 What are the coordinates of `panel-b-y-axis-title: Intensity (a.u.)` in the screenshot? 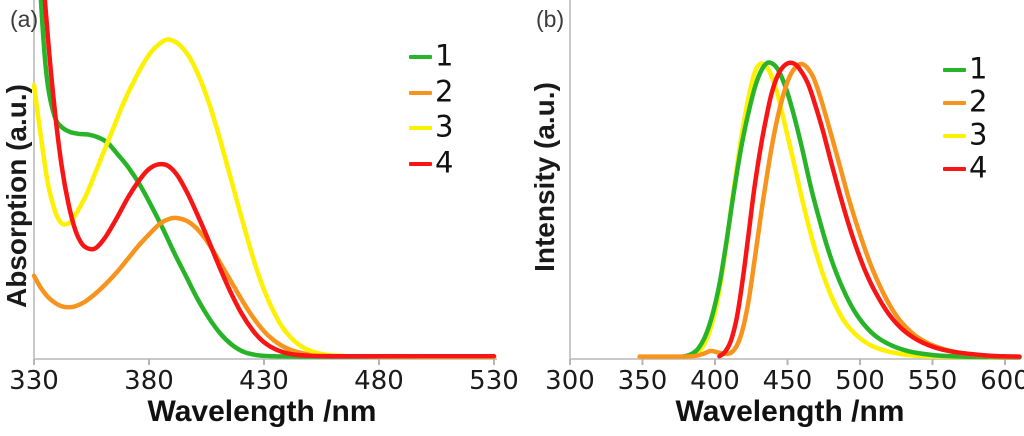 It's located at (544, 177).